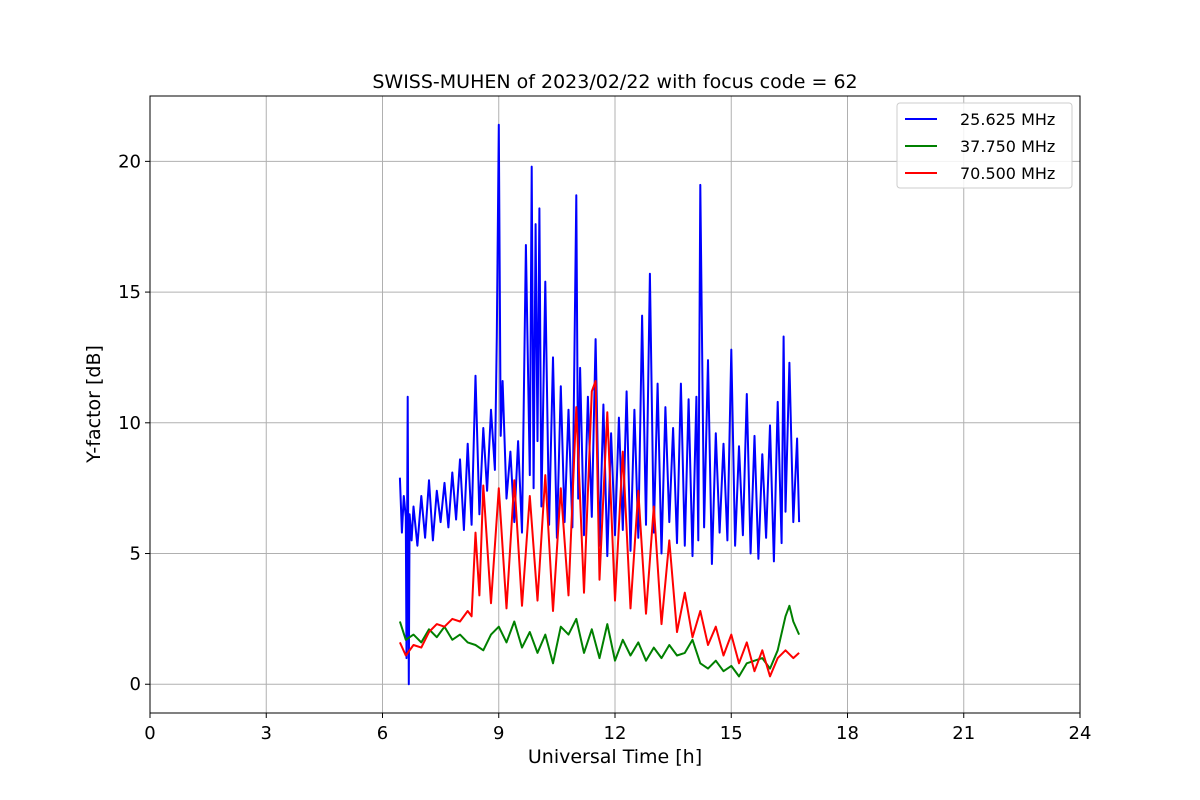 This screenshot has height=800, width=1200. Describe the element at coordinates (129, 292) in the screenshot. I see `y-tick-label: 15` at that location.